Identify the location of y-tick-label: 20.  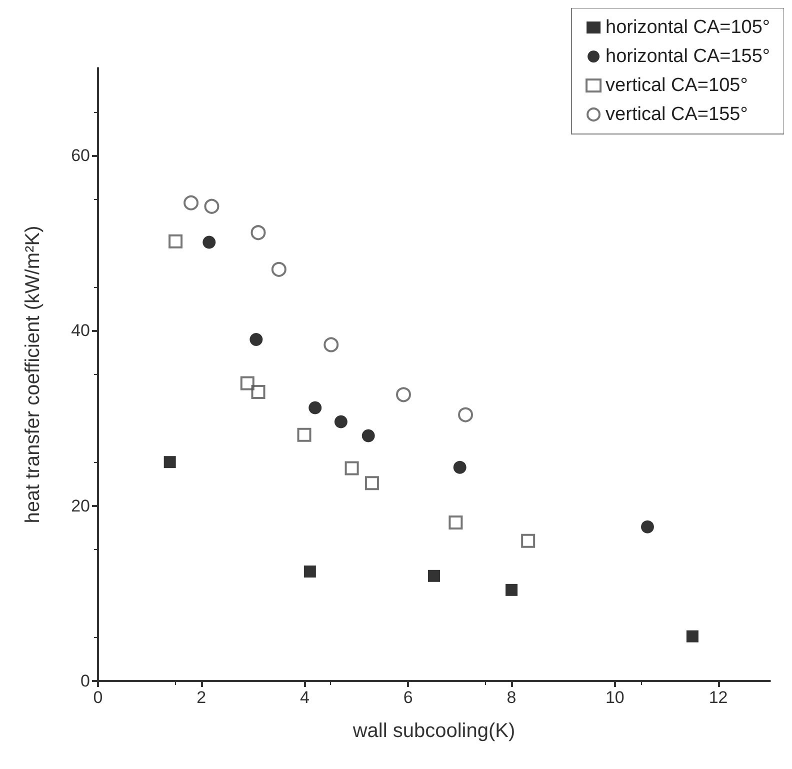
(80, 506).